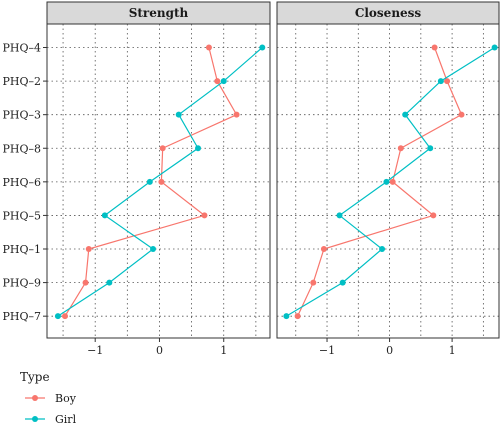 The height and width of the screenshot is (424, 500). I want to click on legend: Type Boy Girl, so click(48, 397).